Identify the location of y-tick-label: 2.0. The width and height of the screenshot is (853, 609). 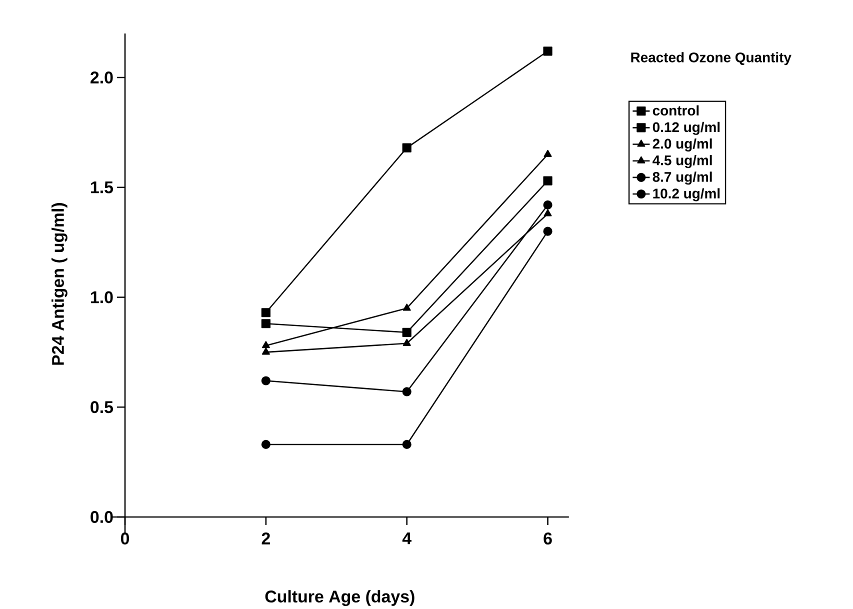
(101, 78).